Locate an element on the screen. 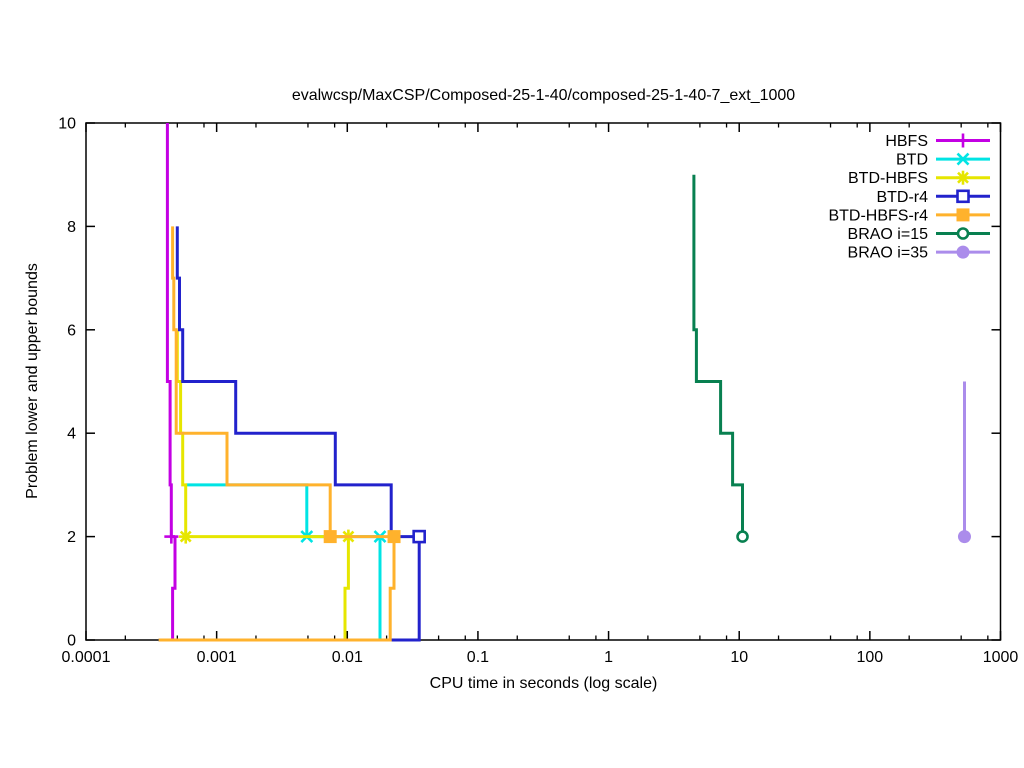 This screenshot has height=768, width=1024. x-tick-label: 100 is located at coordinates (870, 657).